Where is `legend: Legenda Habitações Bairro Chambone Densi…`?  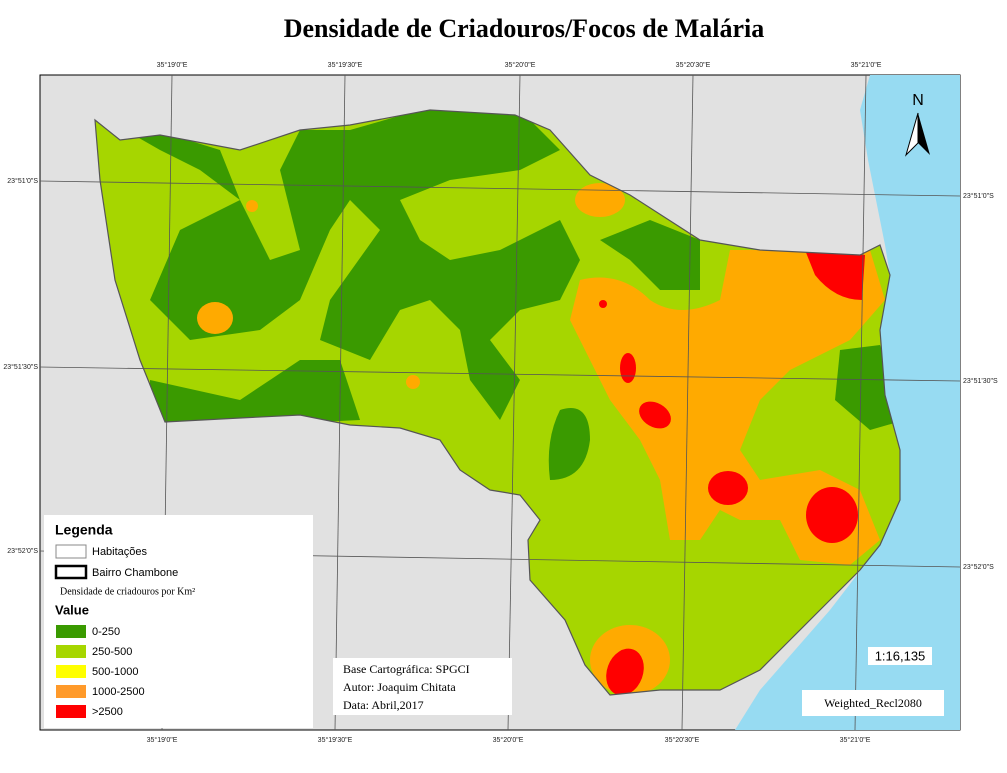
legend: Legenda Habitações Bairro Chambone Densi… is located at coordinates (178, 621).